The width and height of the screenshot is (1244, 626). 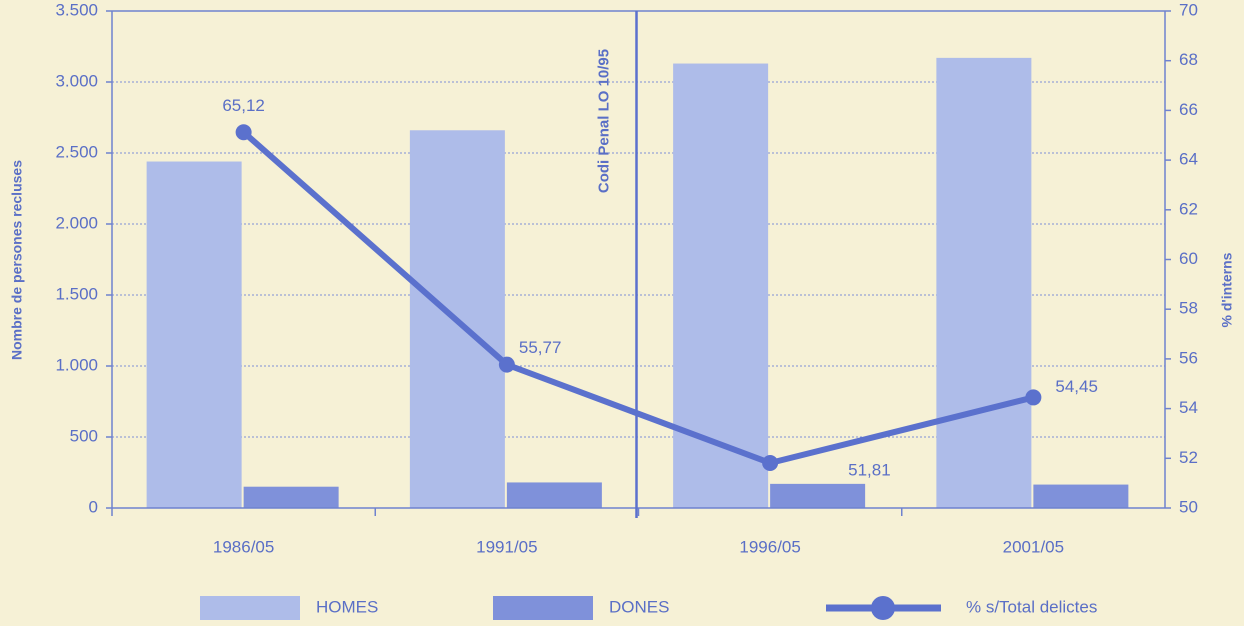 What do you see at coordinates (1076, 386) in the screenshot?
I see `data-label: 54,45` at bounding box center [1076, 386].